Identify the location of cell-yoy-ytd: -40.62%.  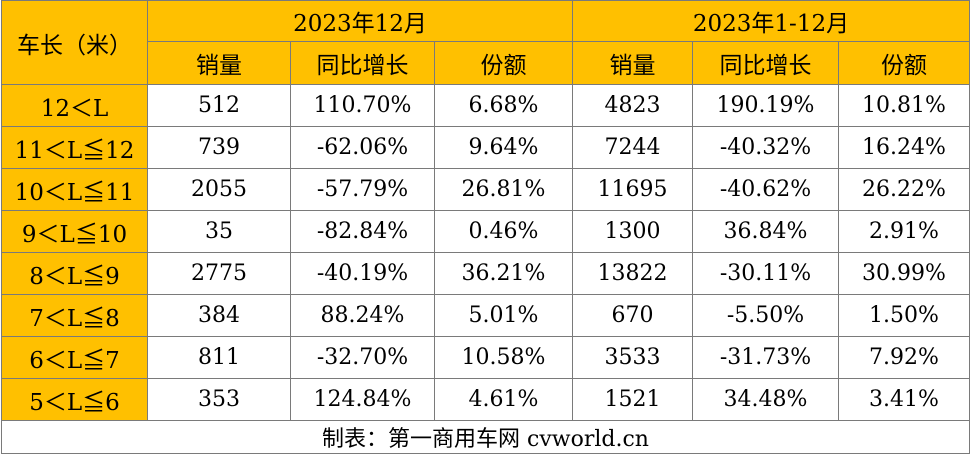
(765, 189).